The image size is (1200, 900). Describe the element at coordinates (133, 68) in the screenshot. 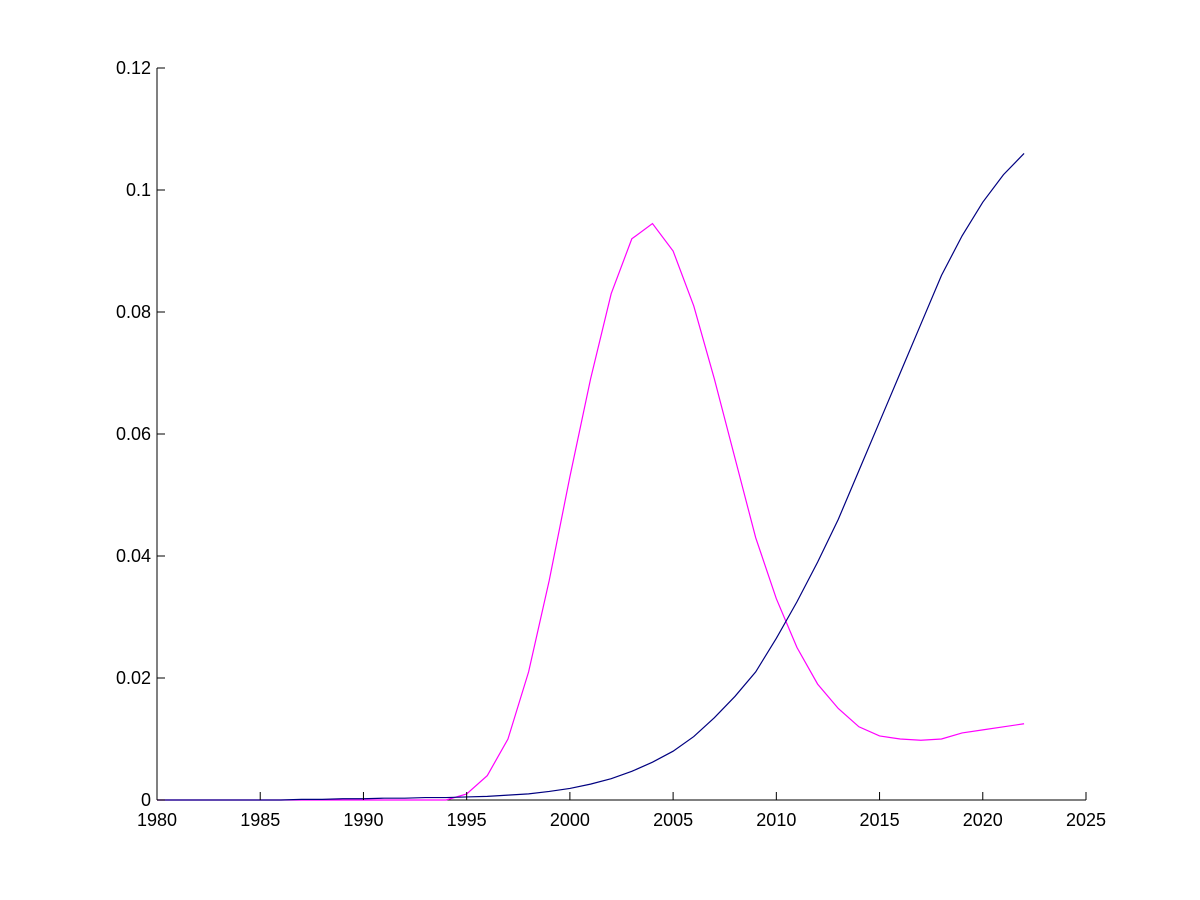

I see `y-tick-label: 0.12` at that location.